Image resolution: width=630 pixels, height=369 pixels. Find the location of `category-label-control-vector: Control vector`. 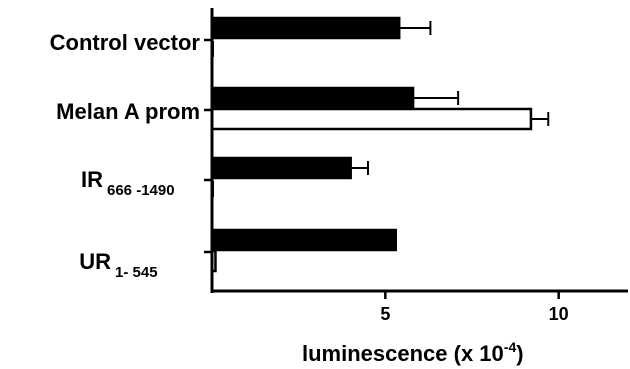

category-label-control-vector: Control vector is located at coordinates (125, 42).